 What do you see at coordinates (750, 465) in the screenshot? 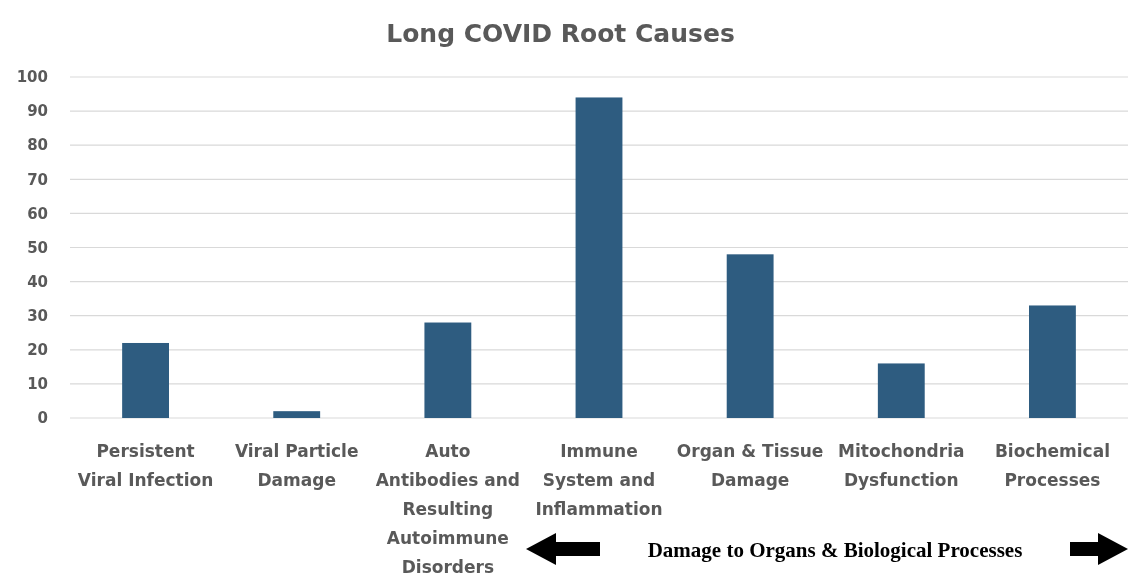
I see `x-tick-label: Organ & Tissue Damage` at bounding box center [750, 465].